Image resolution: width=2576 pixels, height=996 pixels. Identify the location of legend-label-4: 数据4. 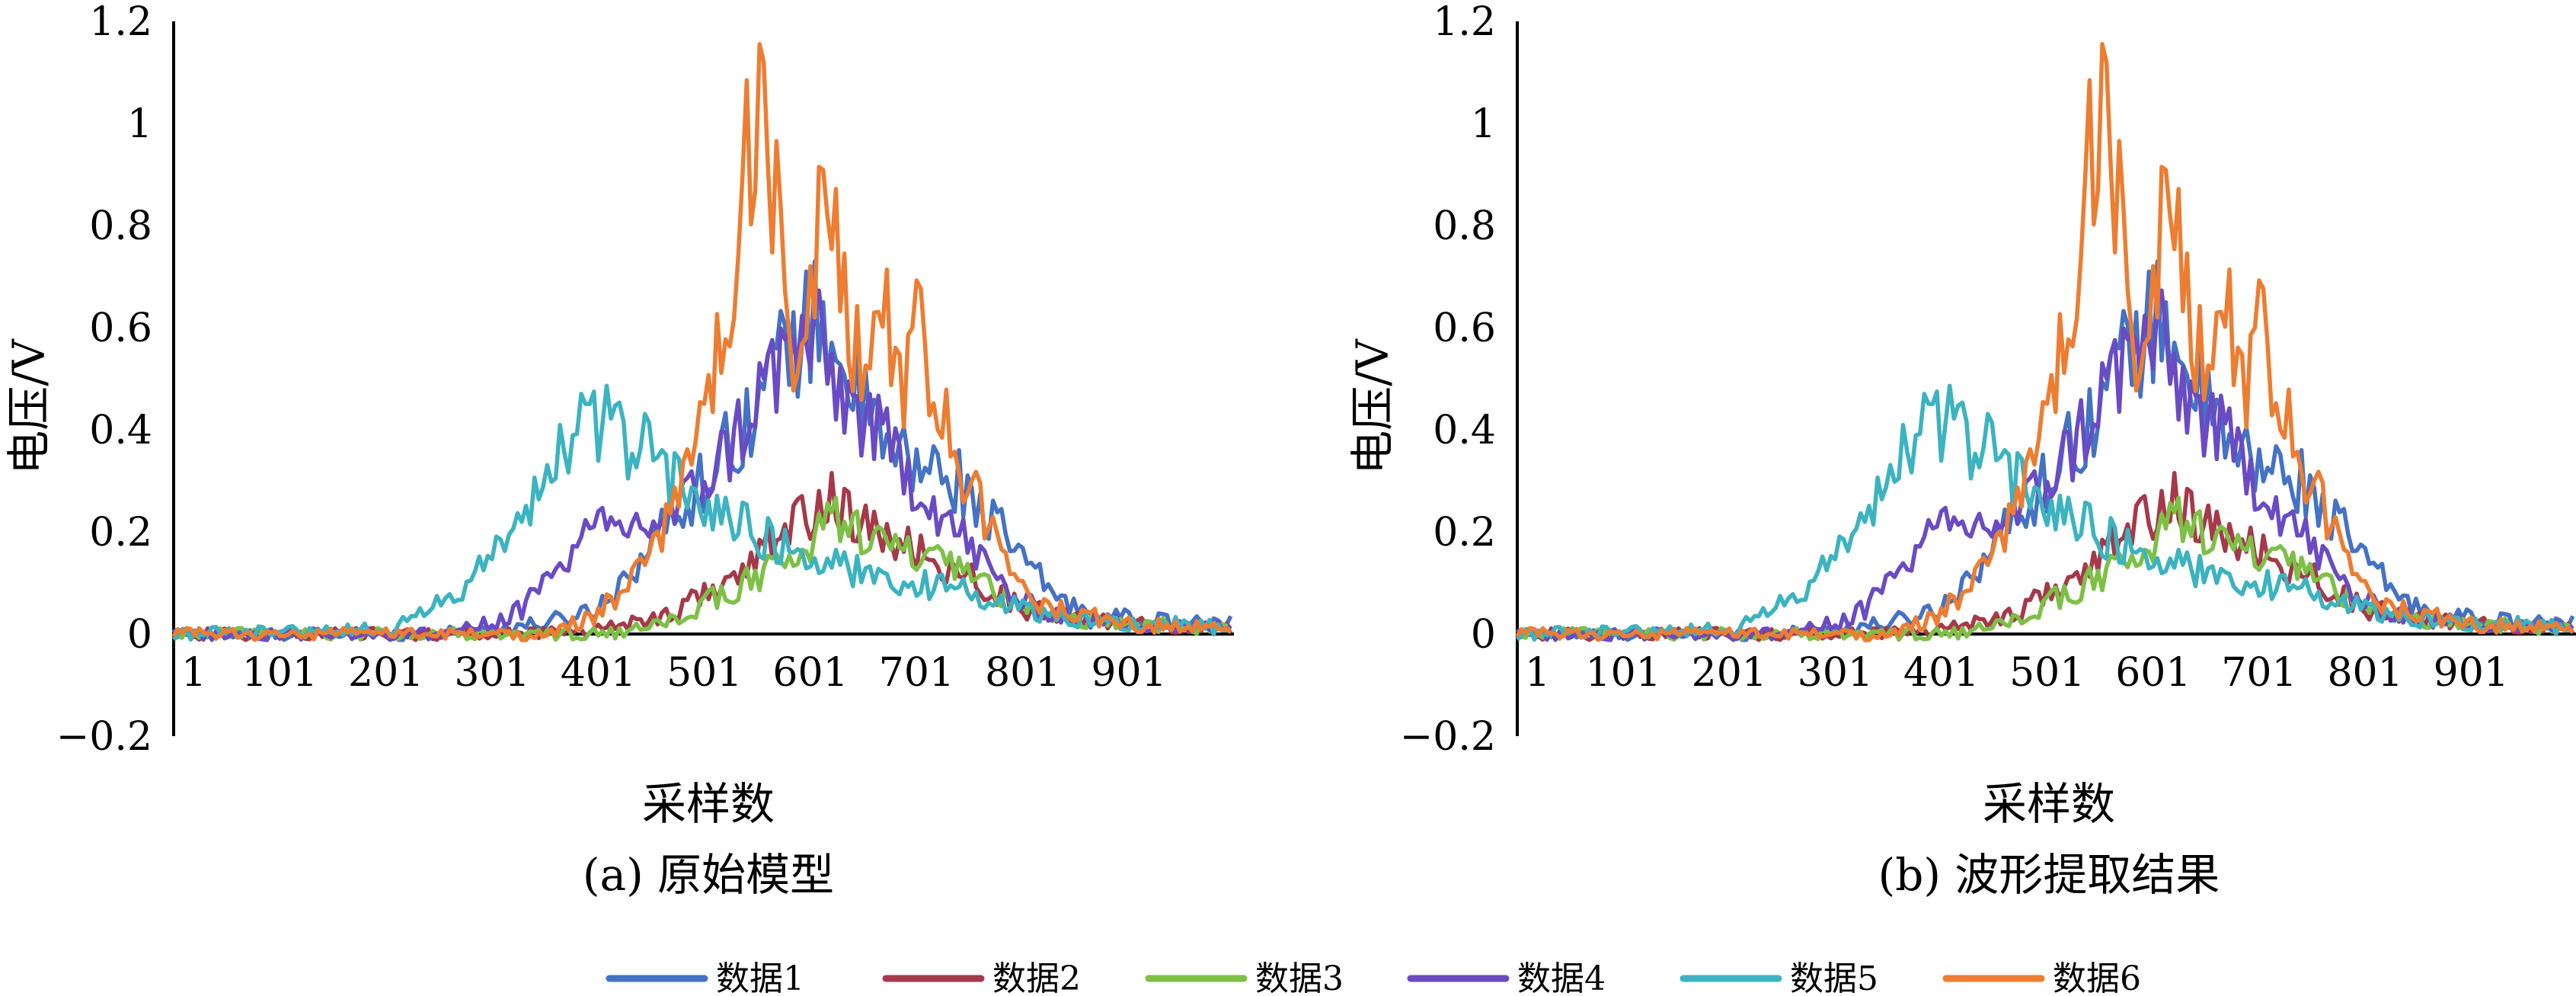
(1562, 977).